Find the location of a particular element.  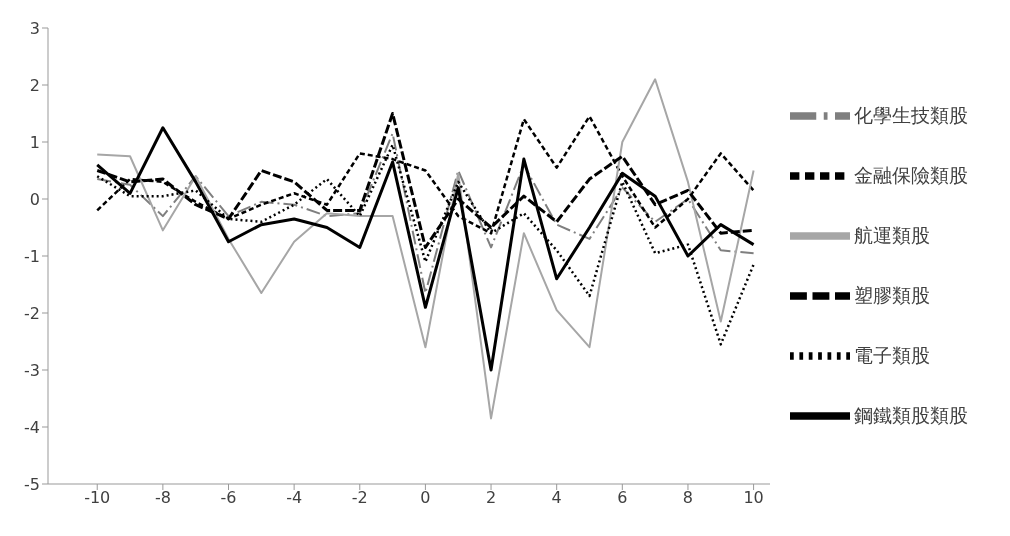

x-tick-label: 8 is located at coordinates (688, 498).